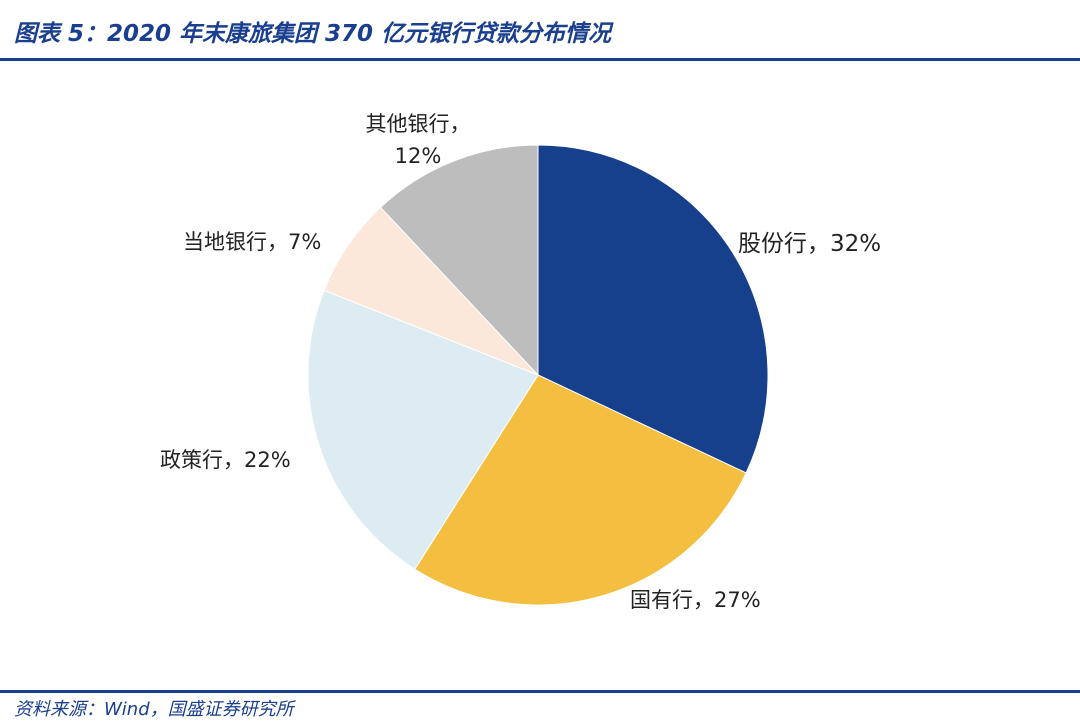  What do you see at coordinates (540, 691) in the screenshot?
I see `footer-divider` at bounding box center [540, 691].